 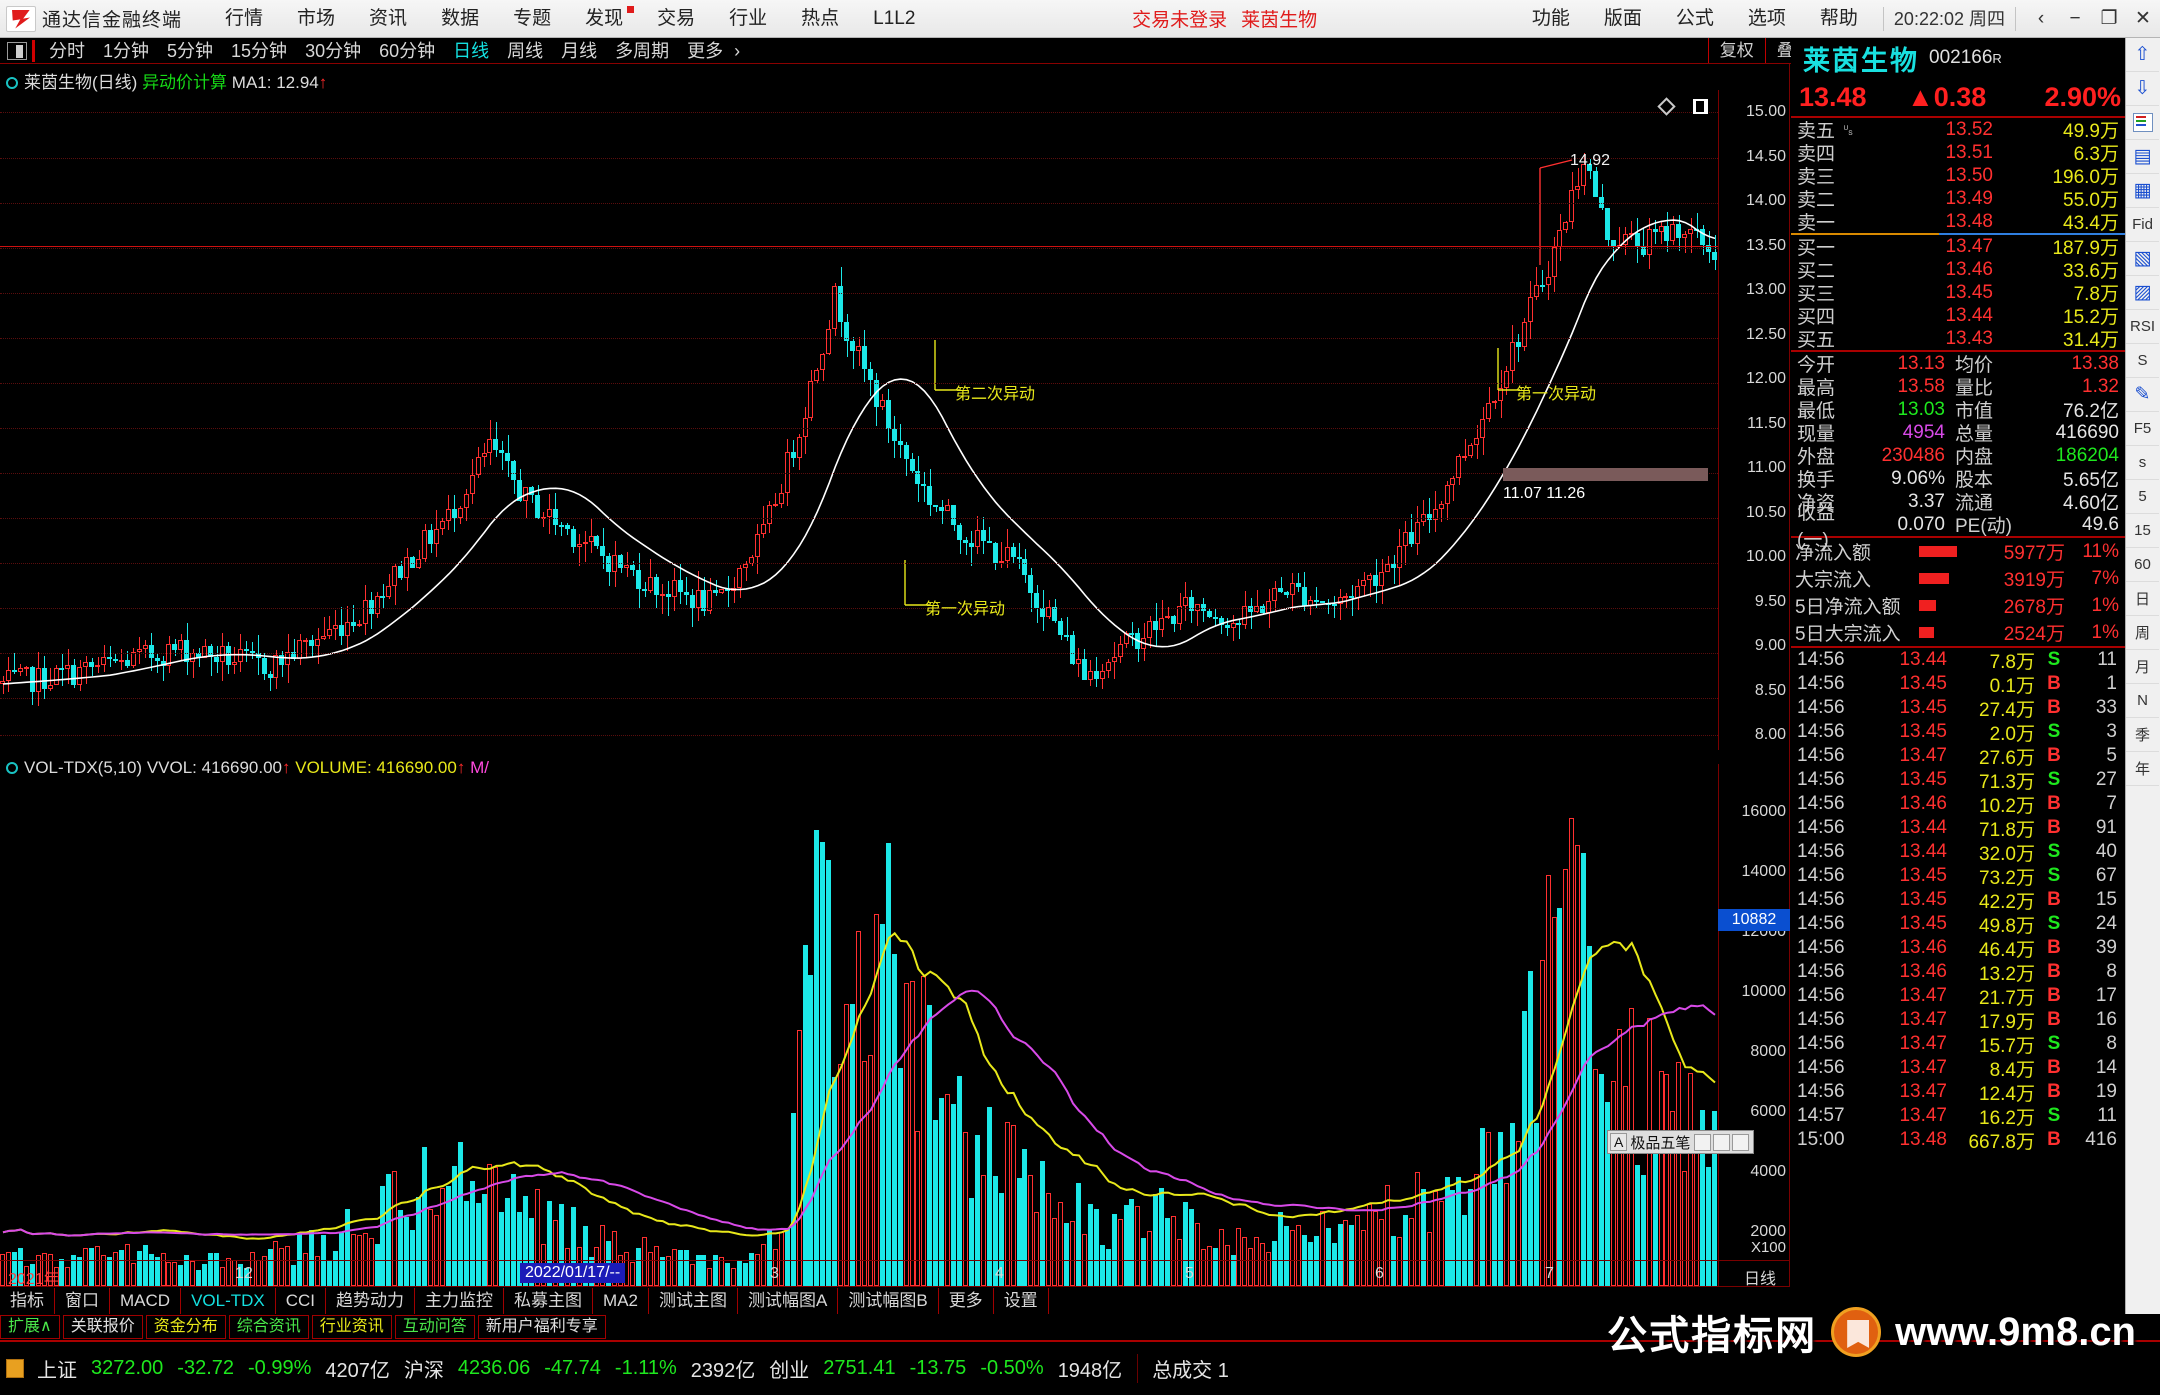 I want to click on login-status-text: 交易未登录, so click(x=1180, y=20).